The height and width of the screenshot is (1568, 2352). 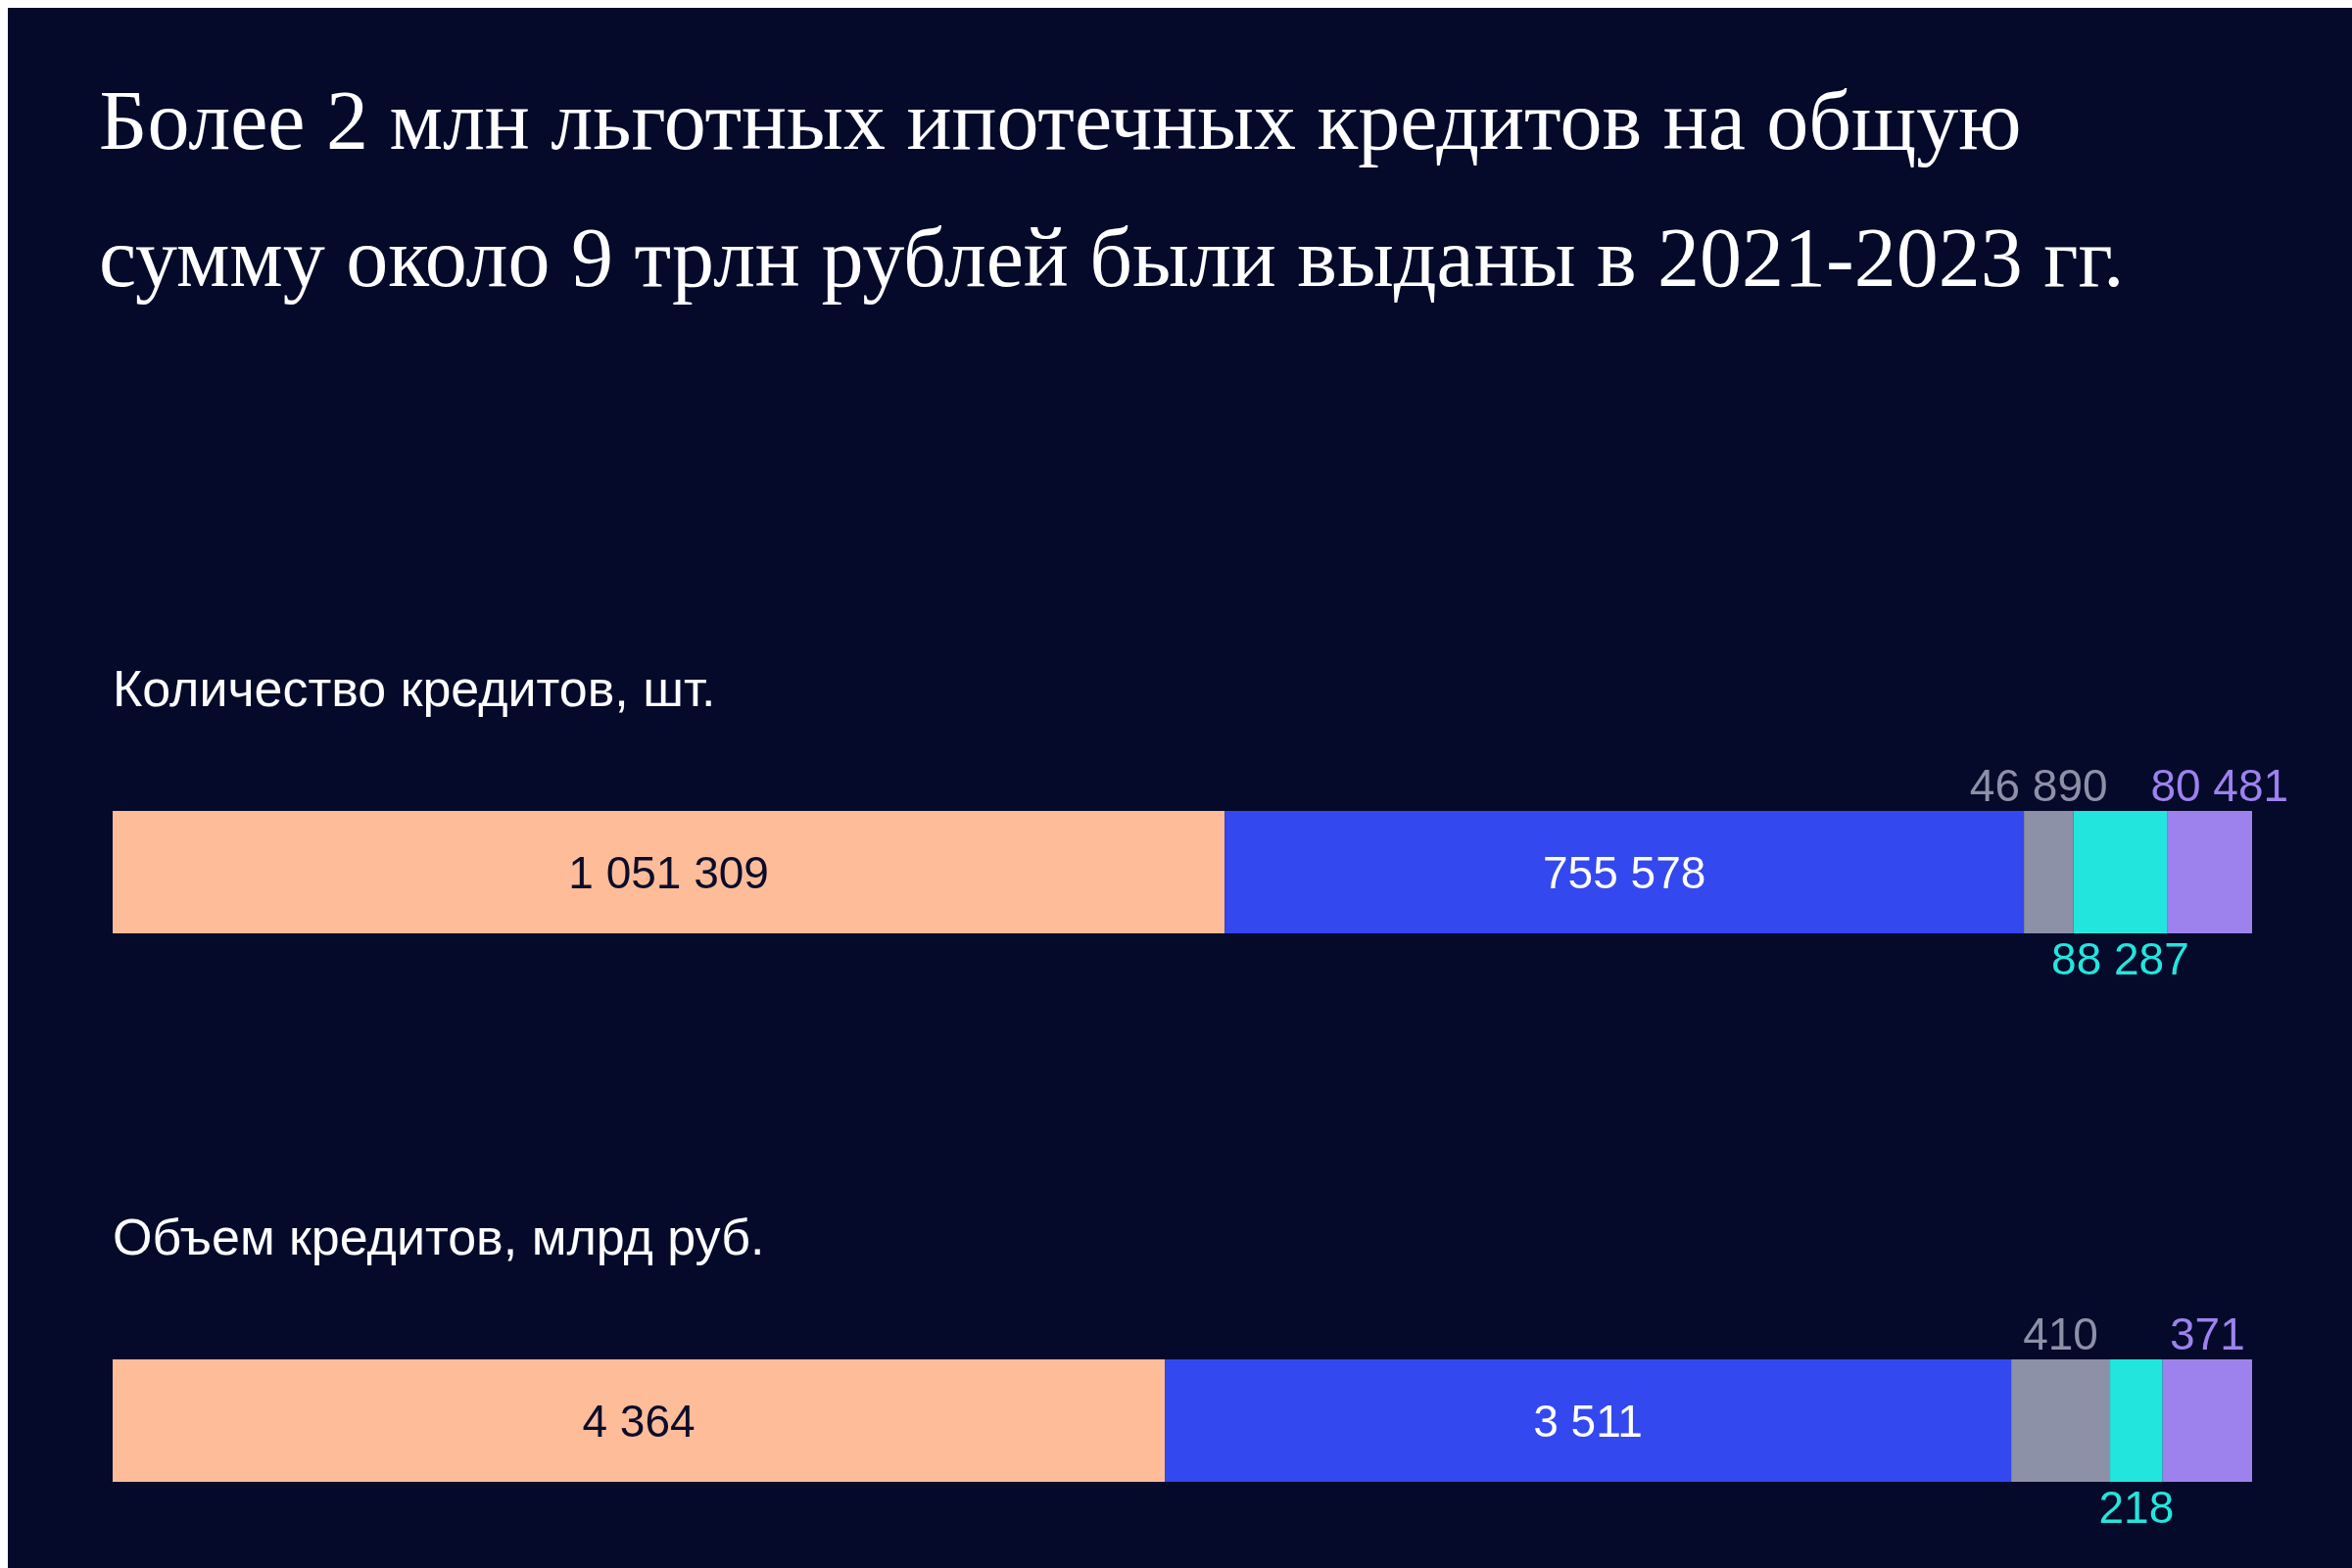 I want to click on chart-subtitle: Объем кредитов, млрд руб., so click(x=439, y=1237).